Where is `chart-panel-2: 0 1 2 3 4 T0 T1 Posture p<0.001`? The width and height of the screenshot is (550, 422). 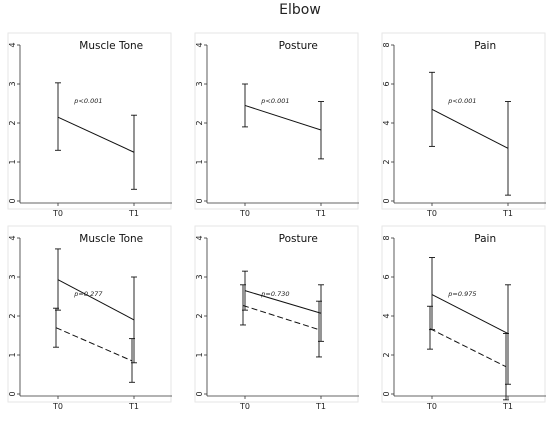 chart-panel-2: 0 1 2 3 4 T0 T1 Posture p<0.001 is located at coordinates (276, 125).